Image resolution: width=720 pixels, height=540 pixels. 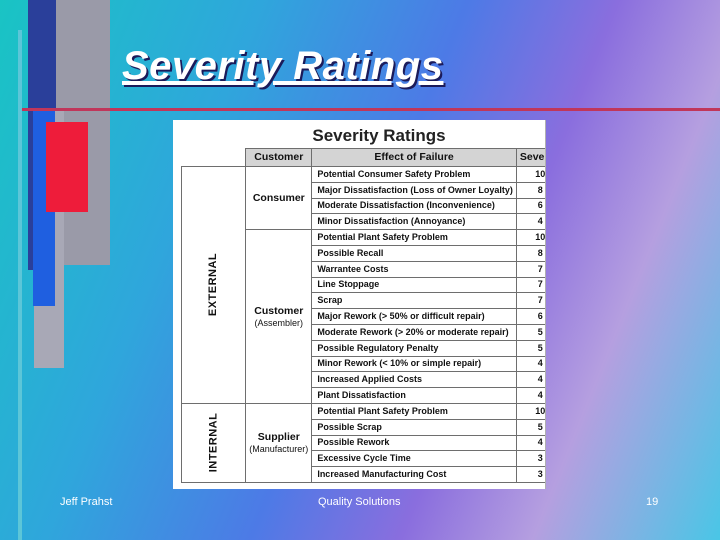 What do you see at coordinates (67, 167) in the screenshot?
I see `deco-red-block` at bounding box center [67, 167].